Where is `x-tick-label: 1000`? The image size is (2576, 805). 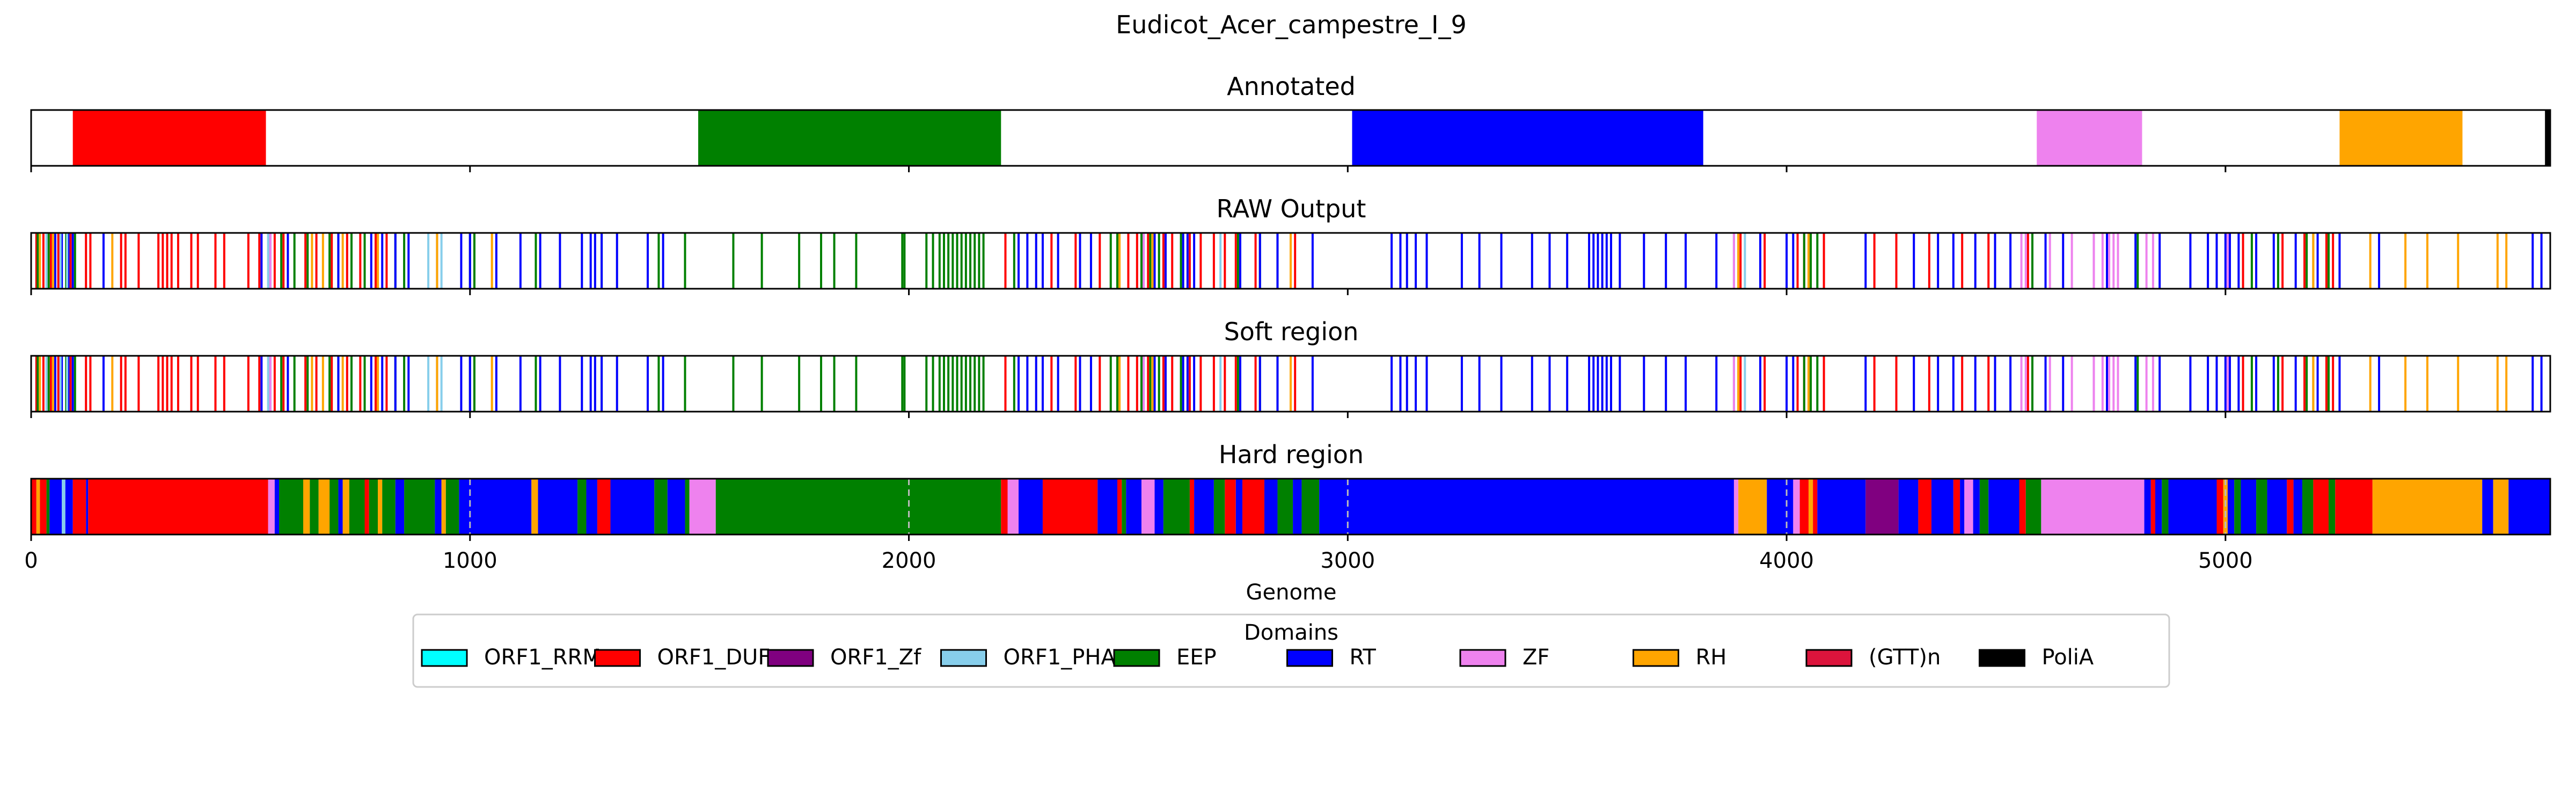 x-tick-label: 1000 is located at coordinates (470, 560).